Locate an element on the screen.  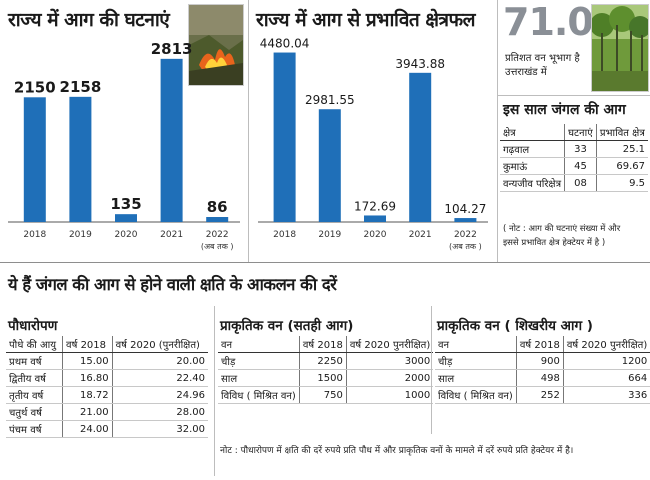
surface-row-2-2020: 2000 is located at coordinates (390, 378).